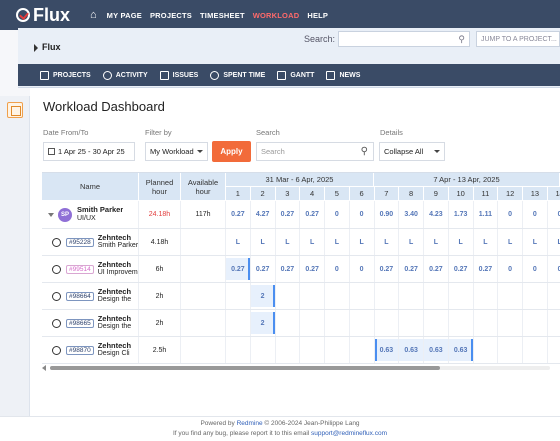  What do you see at coordinates (249, 423) in the screenshot?
I see `redmine-link: Redmine` at bounding box center [249, 423].